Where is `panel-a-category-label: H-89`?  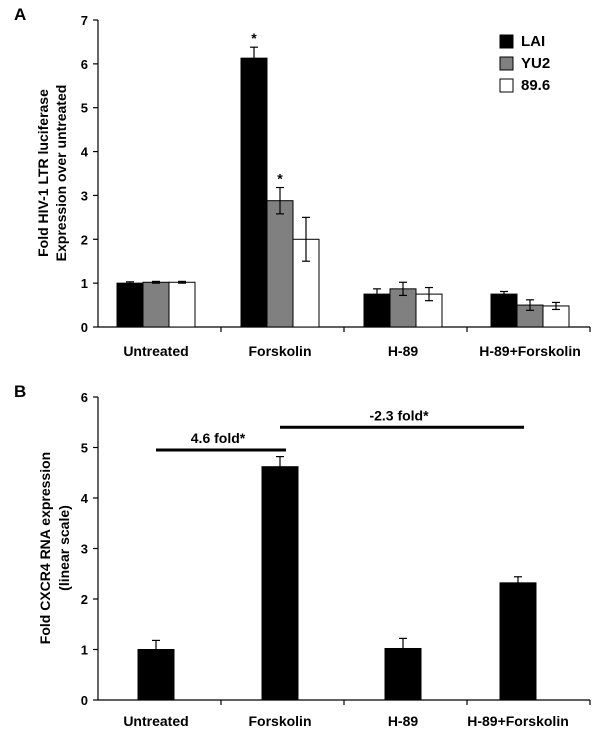 panel-a-category-label: H-89 is located at coordinates (403, 351).